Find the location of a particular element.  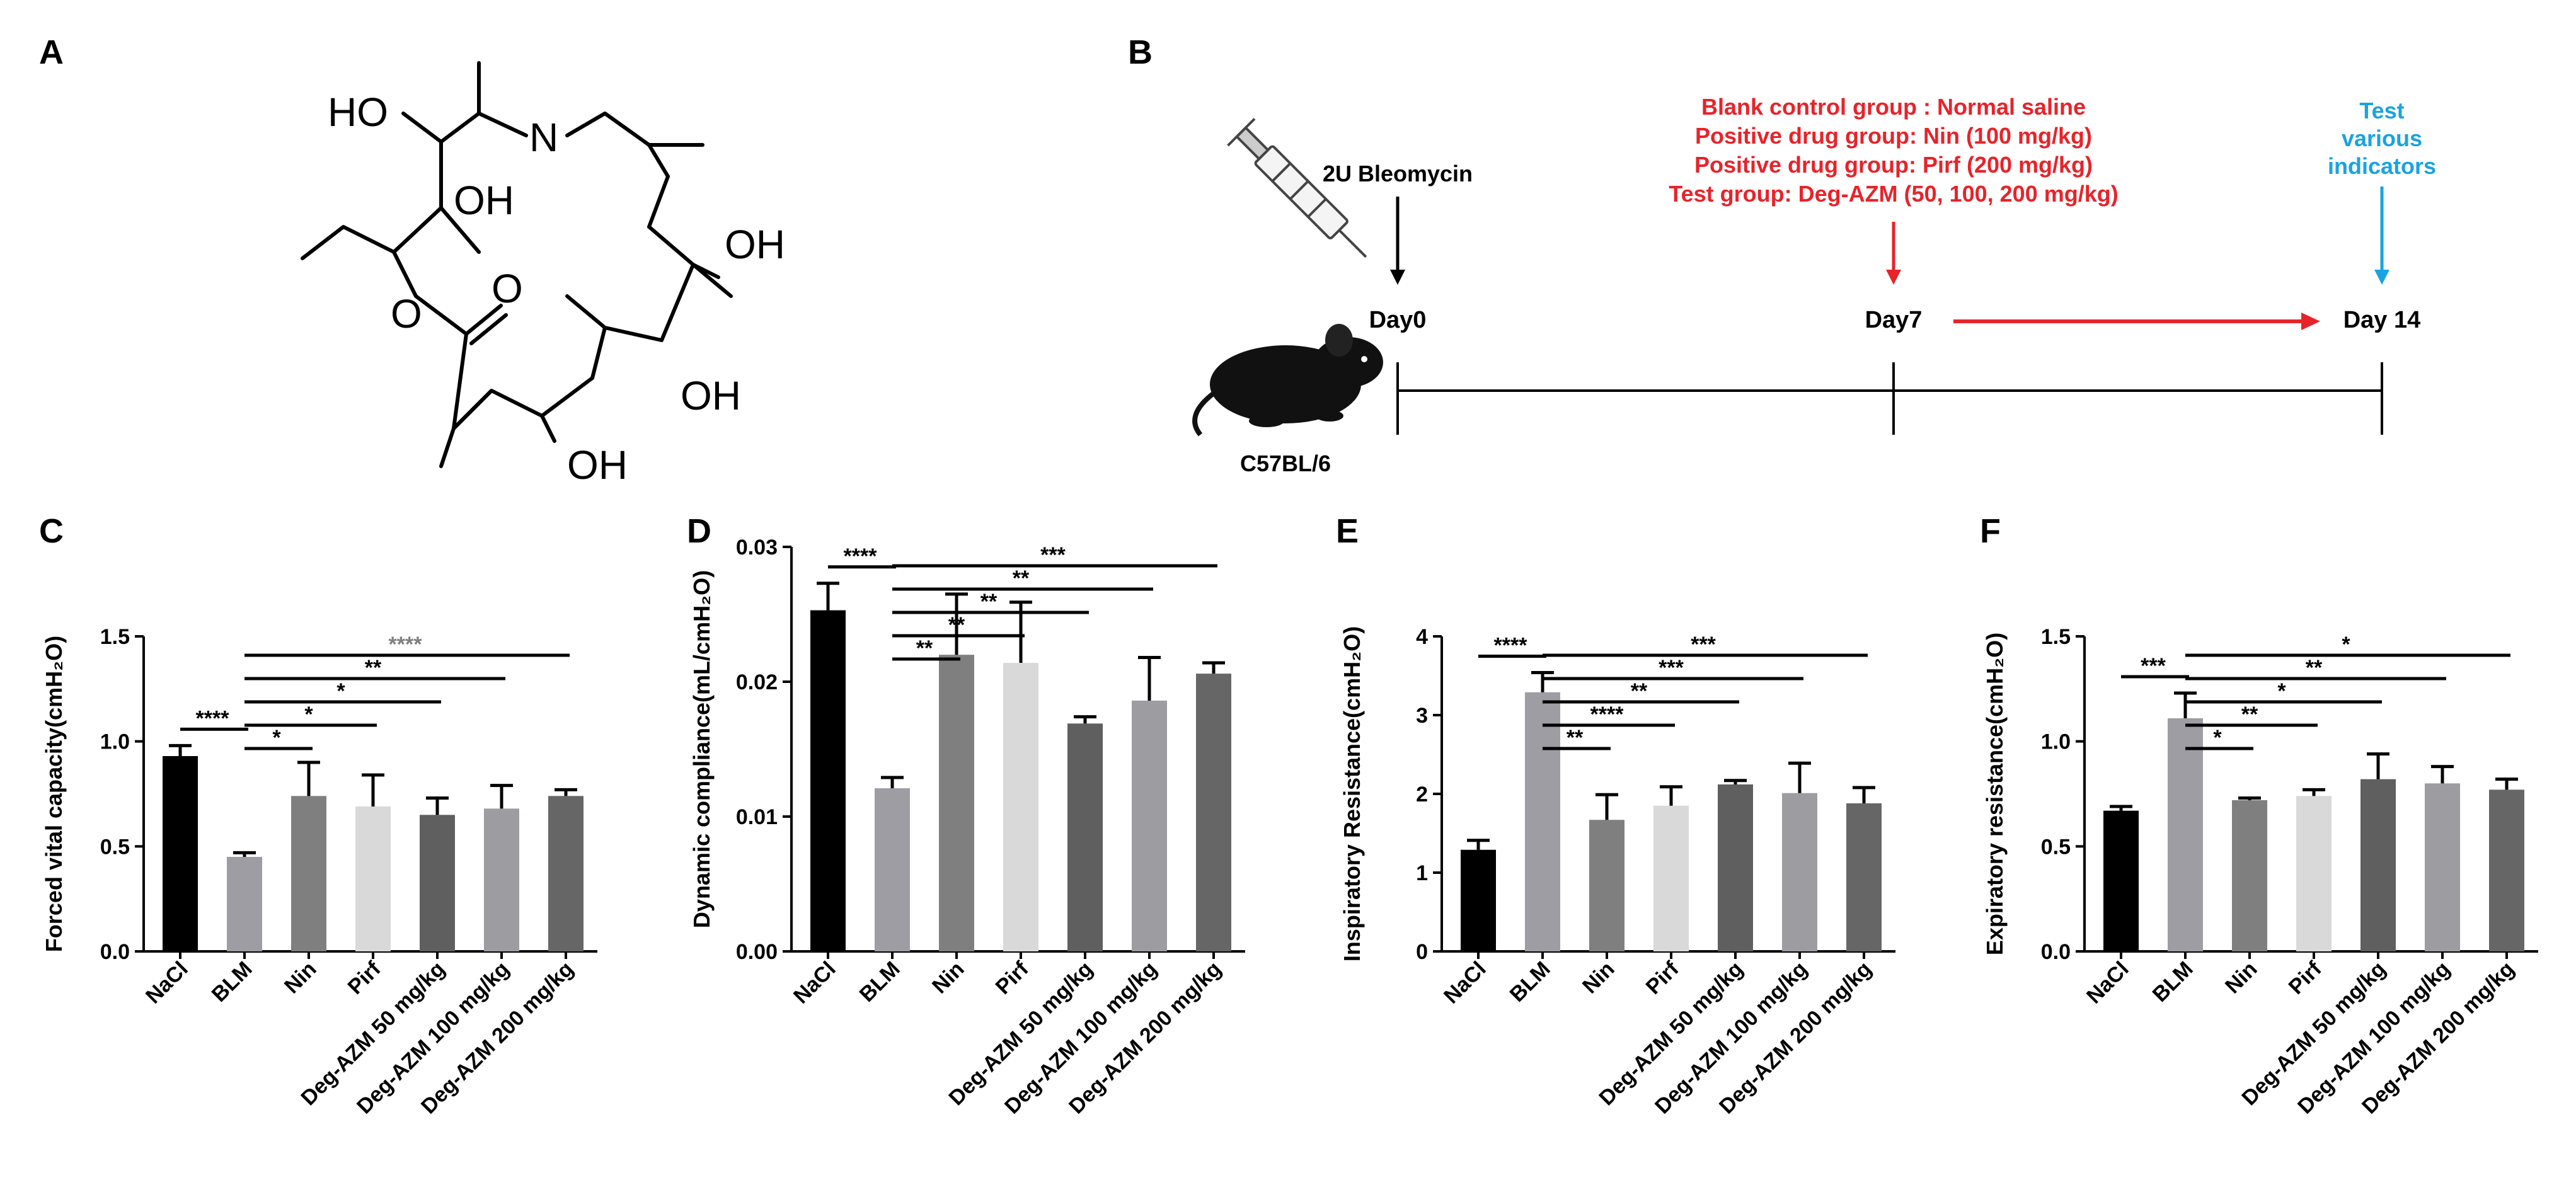

day7-label: Day7 is located at coordinates (1894, 320).